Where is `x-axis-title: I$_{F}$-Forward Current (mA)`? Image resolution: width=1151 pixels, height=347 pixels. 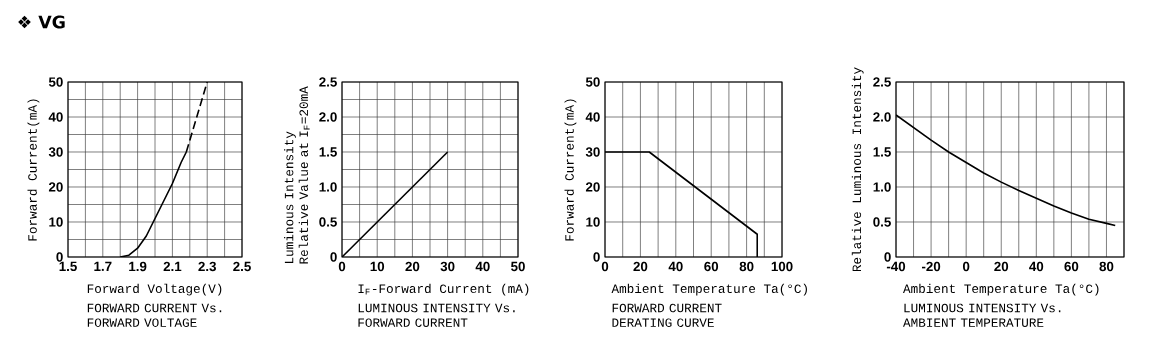 x-axis-title: I$_{F}$-Forward Current (mA) is located at coordinates (443, 289).